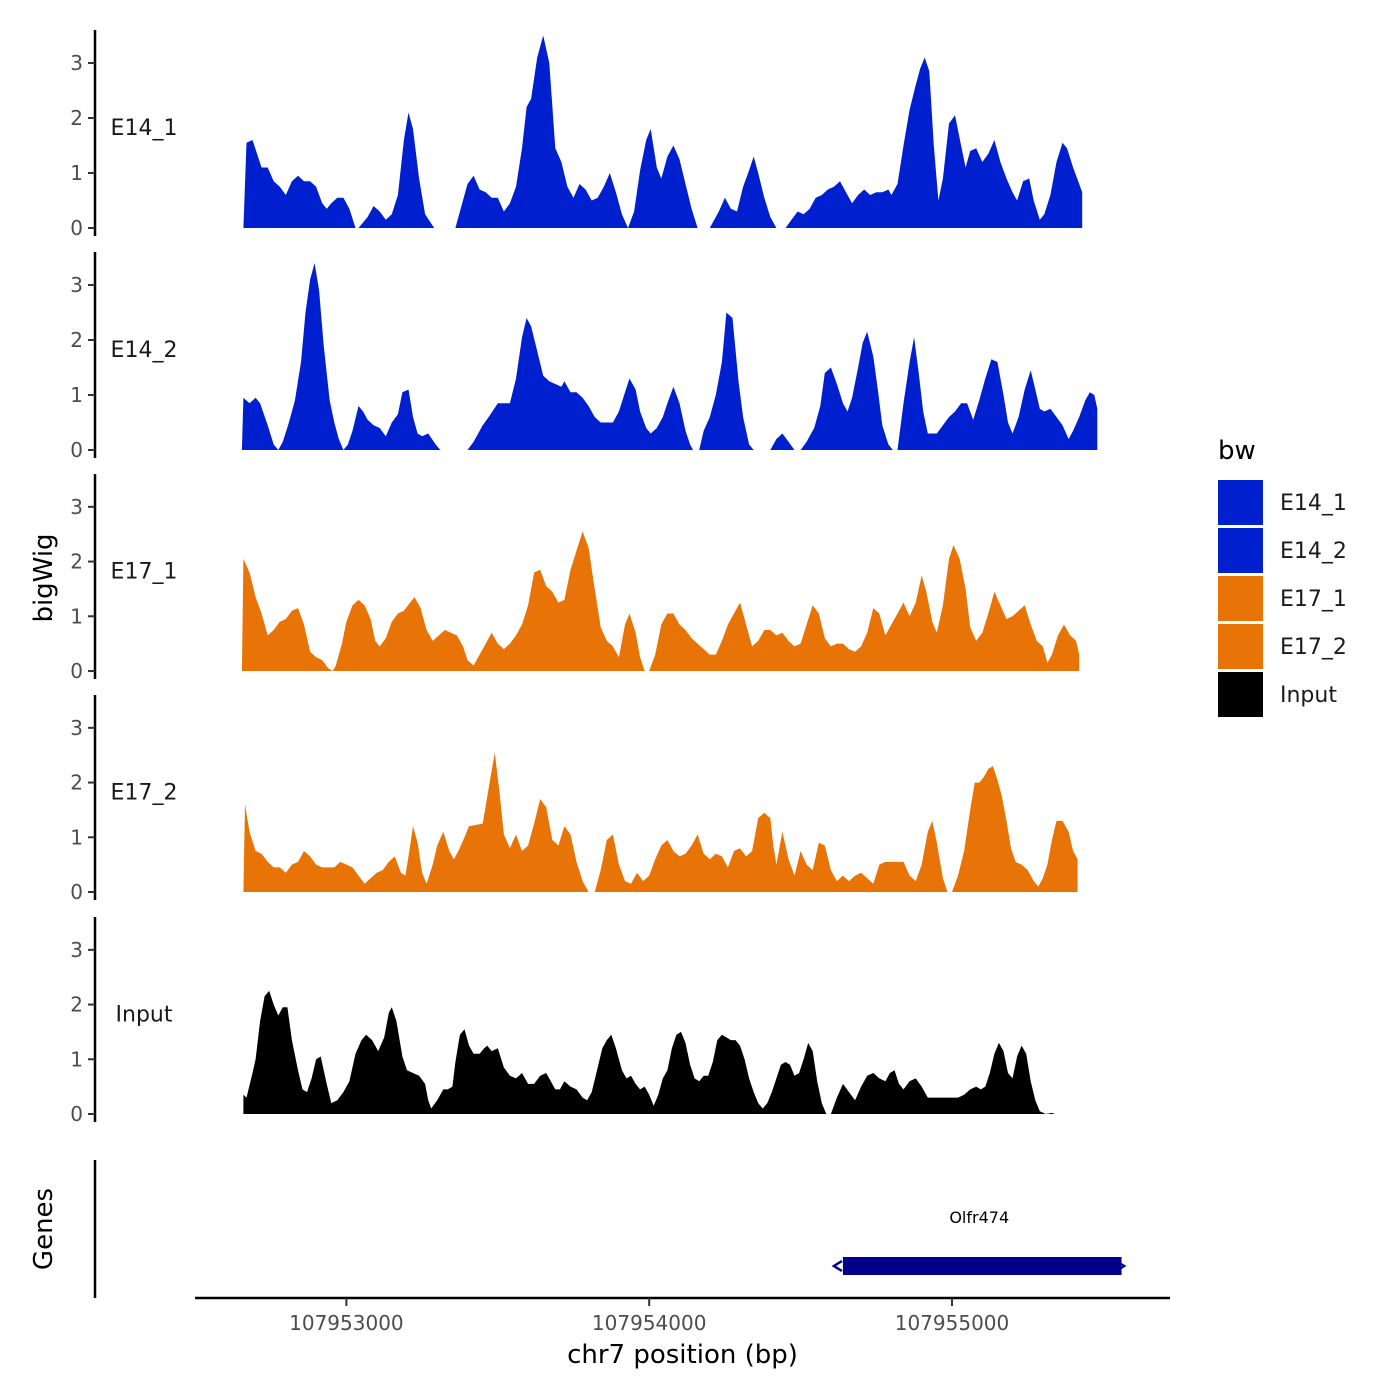  What do you see at coordinates (144, 1015) in the screenshot?
I see `panel-label-Input: Input` at bounding box center [144, 1015].